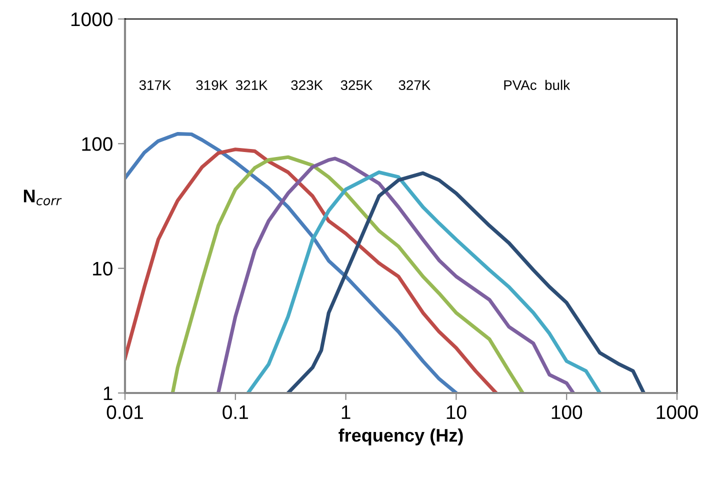 This screenshot has height=488, width=706. What do you see at coordinates (252, 85) in the screenshot?
I see `annotation: 321K` at bounding box center [252, 85].